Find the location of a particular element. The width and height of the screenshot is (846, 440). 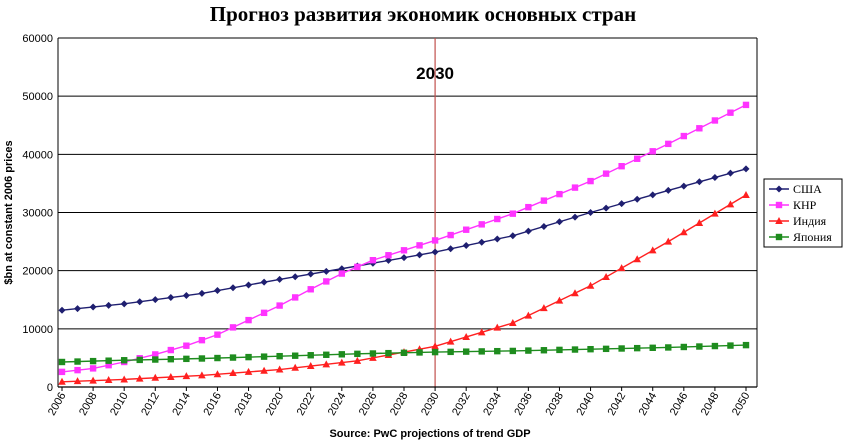

x-tick-label: 2026 is located at coordinates (368, 404).